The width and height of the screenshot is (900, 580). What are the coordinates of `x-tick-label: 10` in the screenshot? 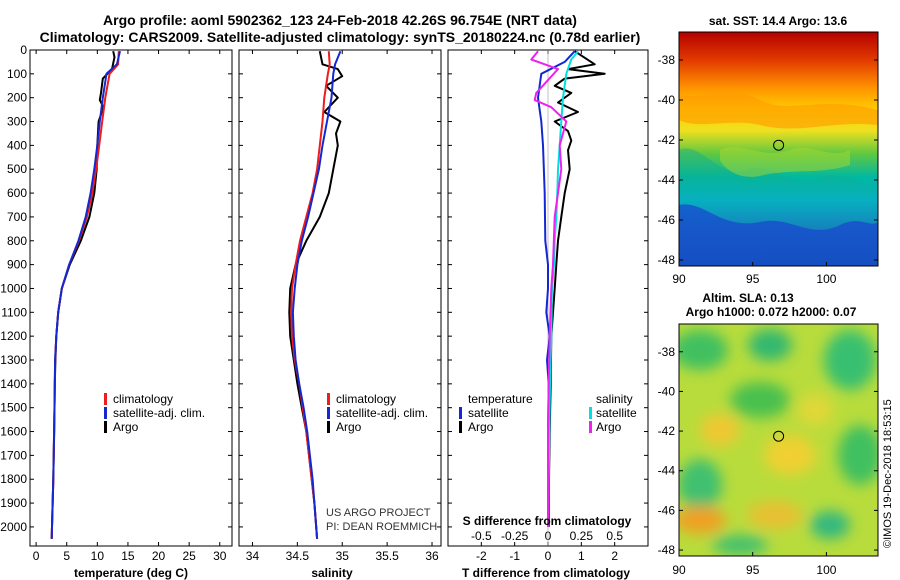 It's located at (98, 556).